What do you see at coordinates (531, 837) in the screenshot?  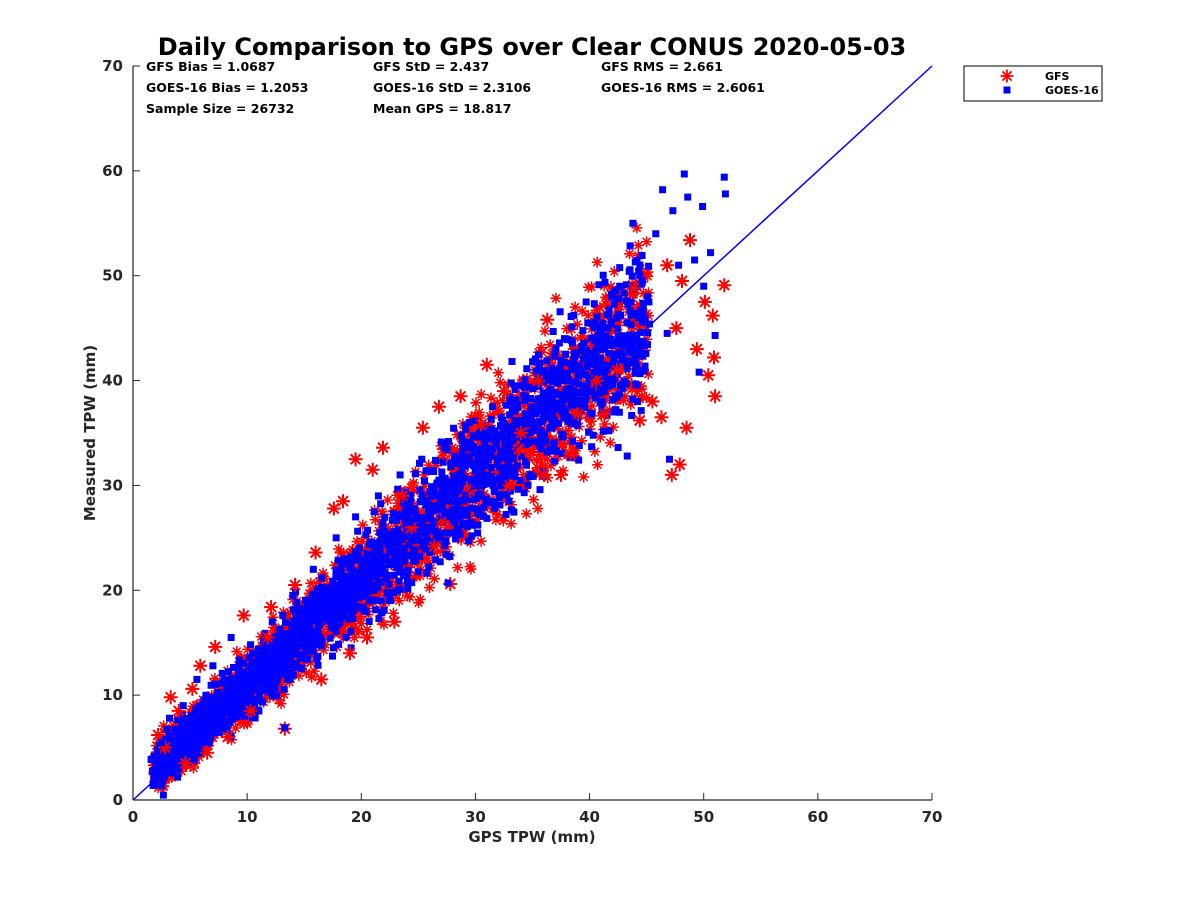 I see `x-axis-label: GPS TPW (mm)` at bounding box center [531, 837].